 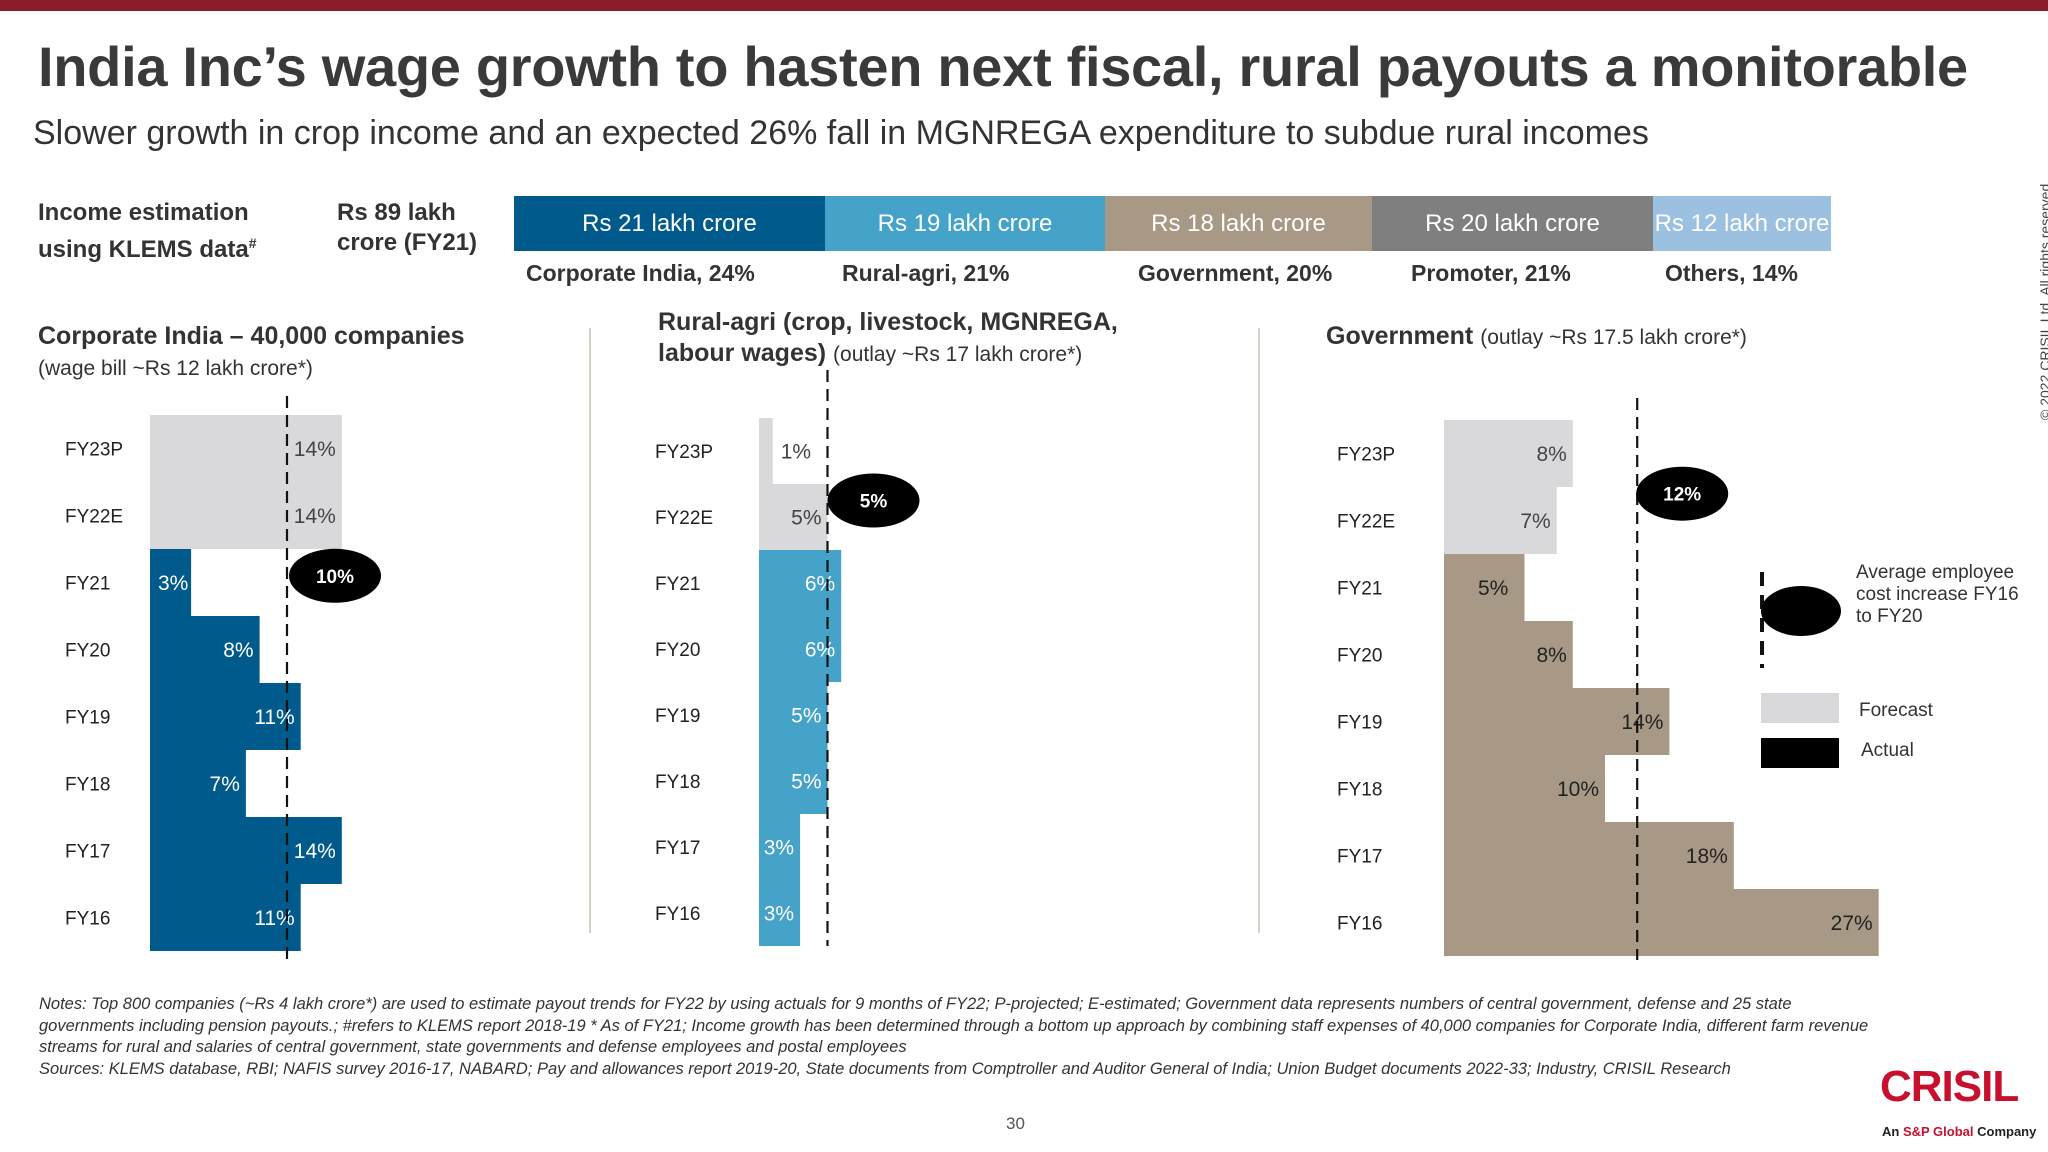 I want to click on income-estimation-label: Income estimation using KLEMS data#, so click(x=147, y=231).